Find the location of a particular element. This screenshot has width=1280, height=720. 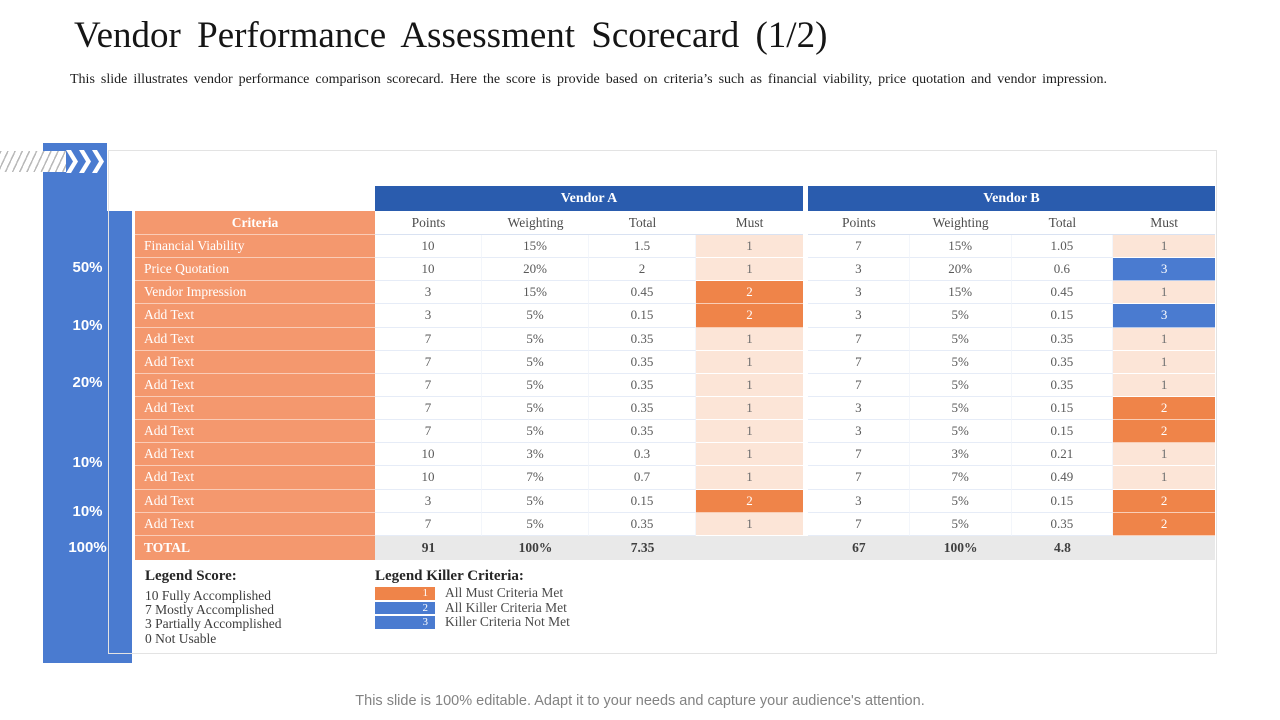

legend-score-title: Legend Score: is located at coordinates (191, 576).